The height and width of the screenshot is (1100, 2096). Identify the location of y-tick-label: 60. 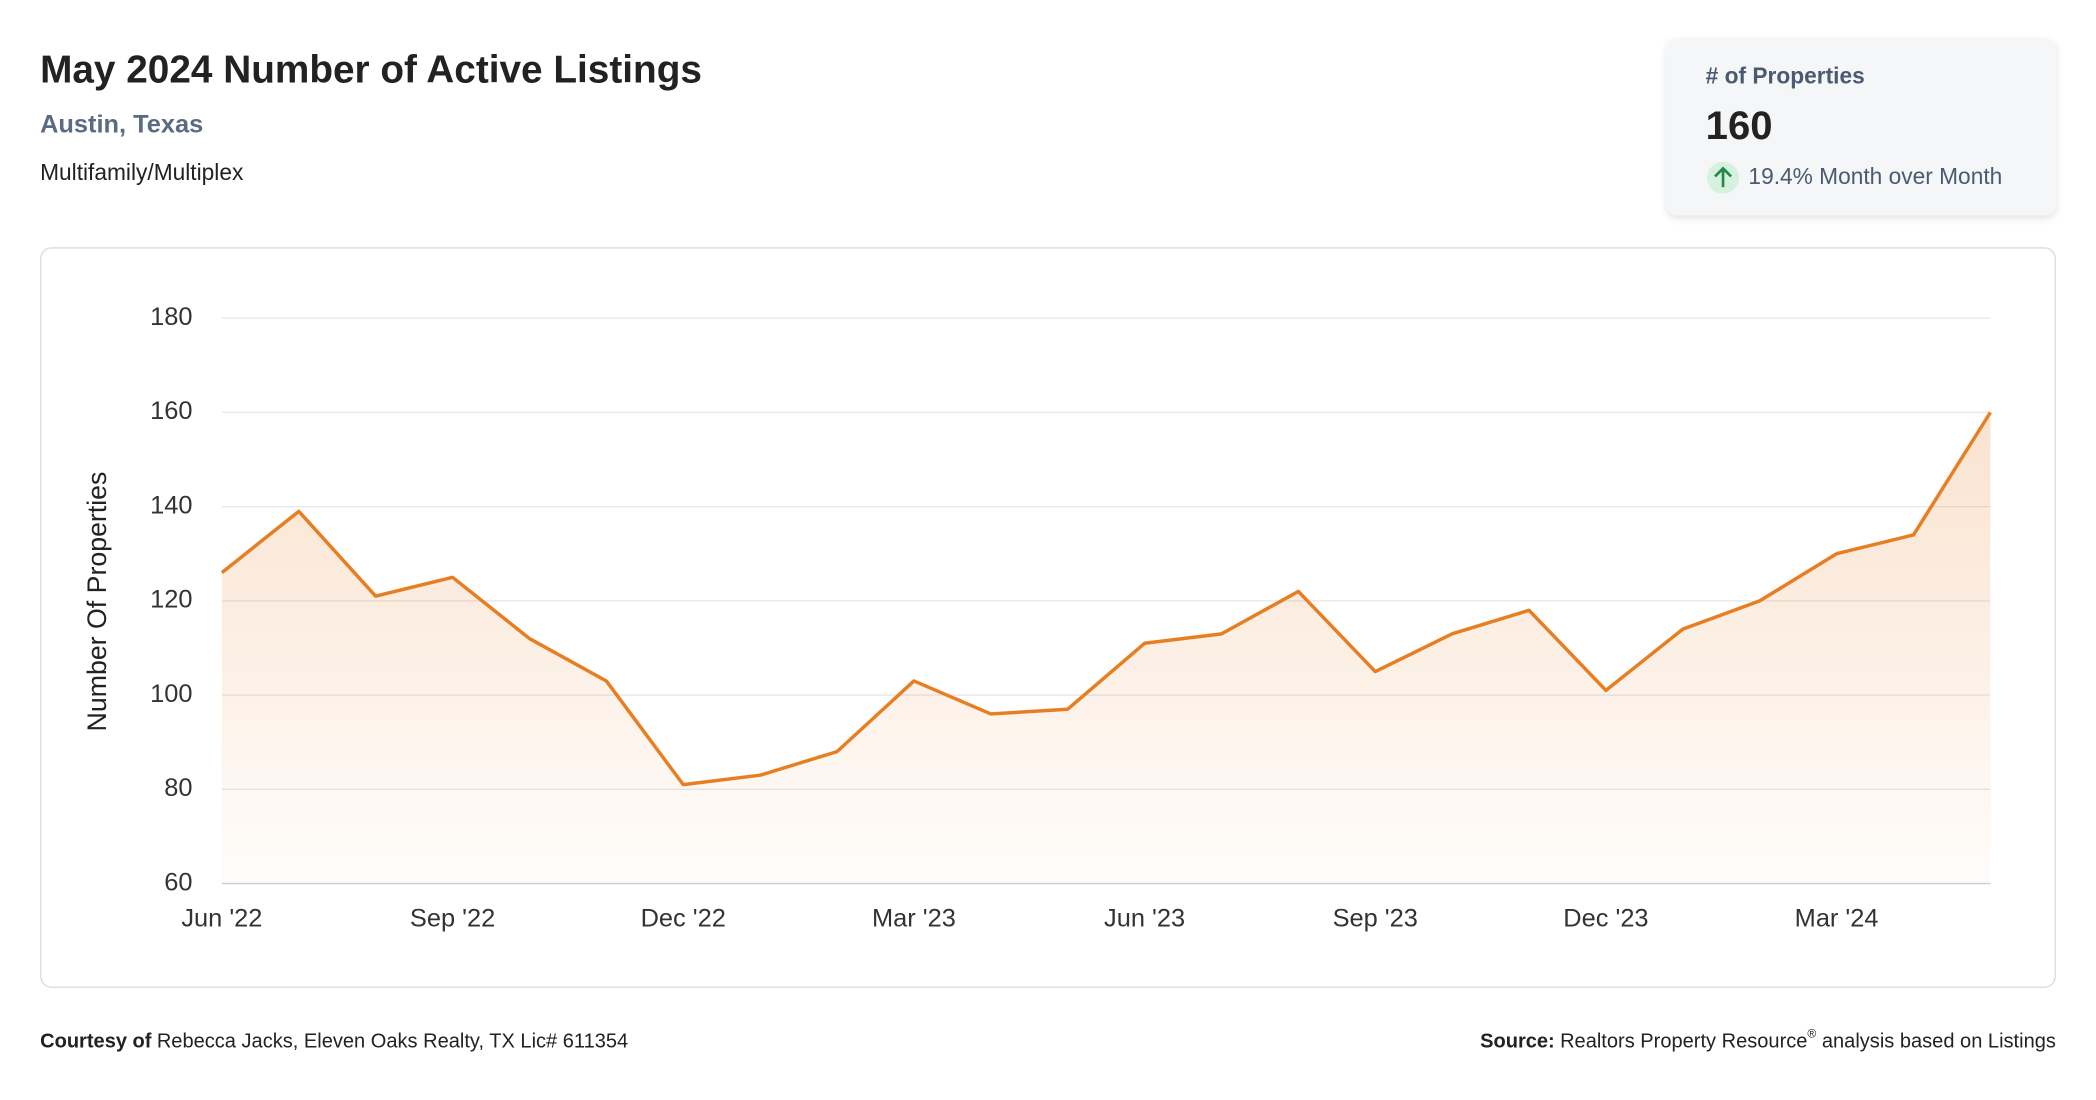
(178, 882).